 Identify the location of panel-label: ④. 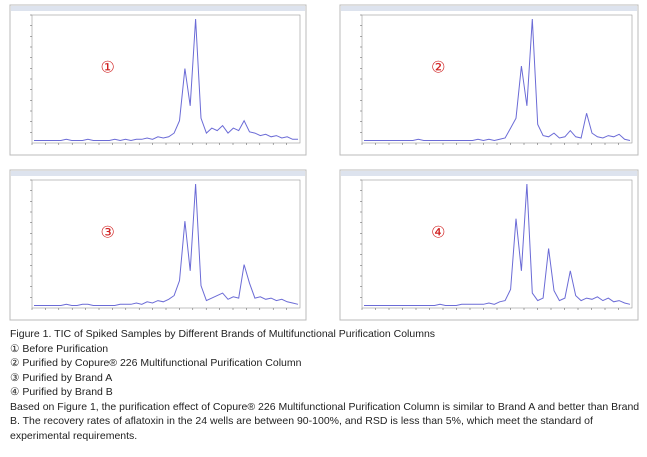
(438, 233).